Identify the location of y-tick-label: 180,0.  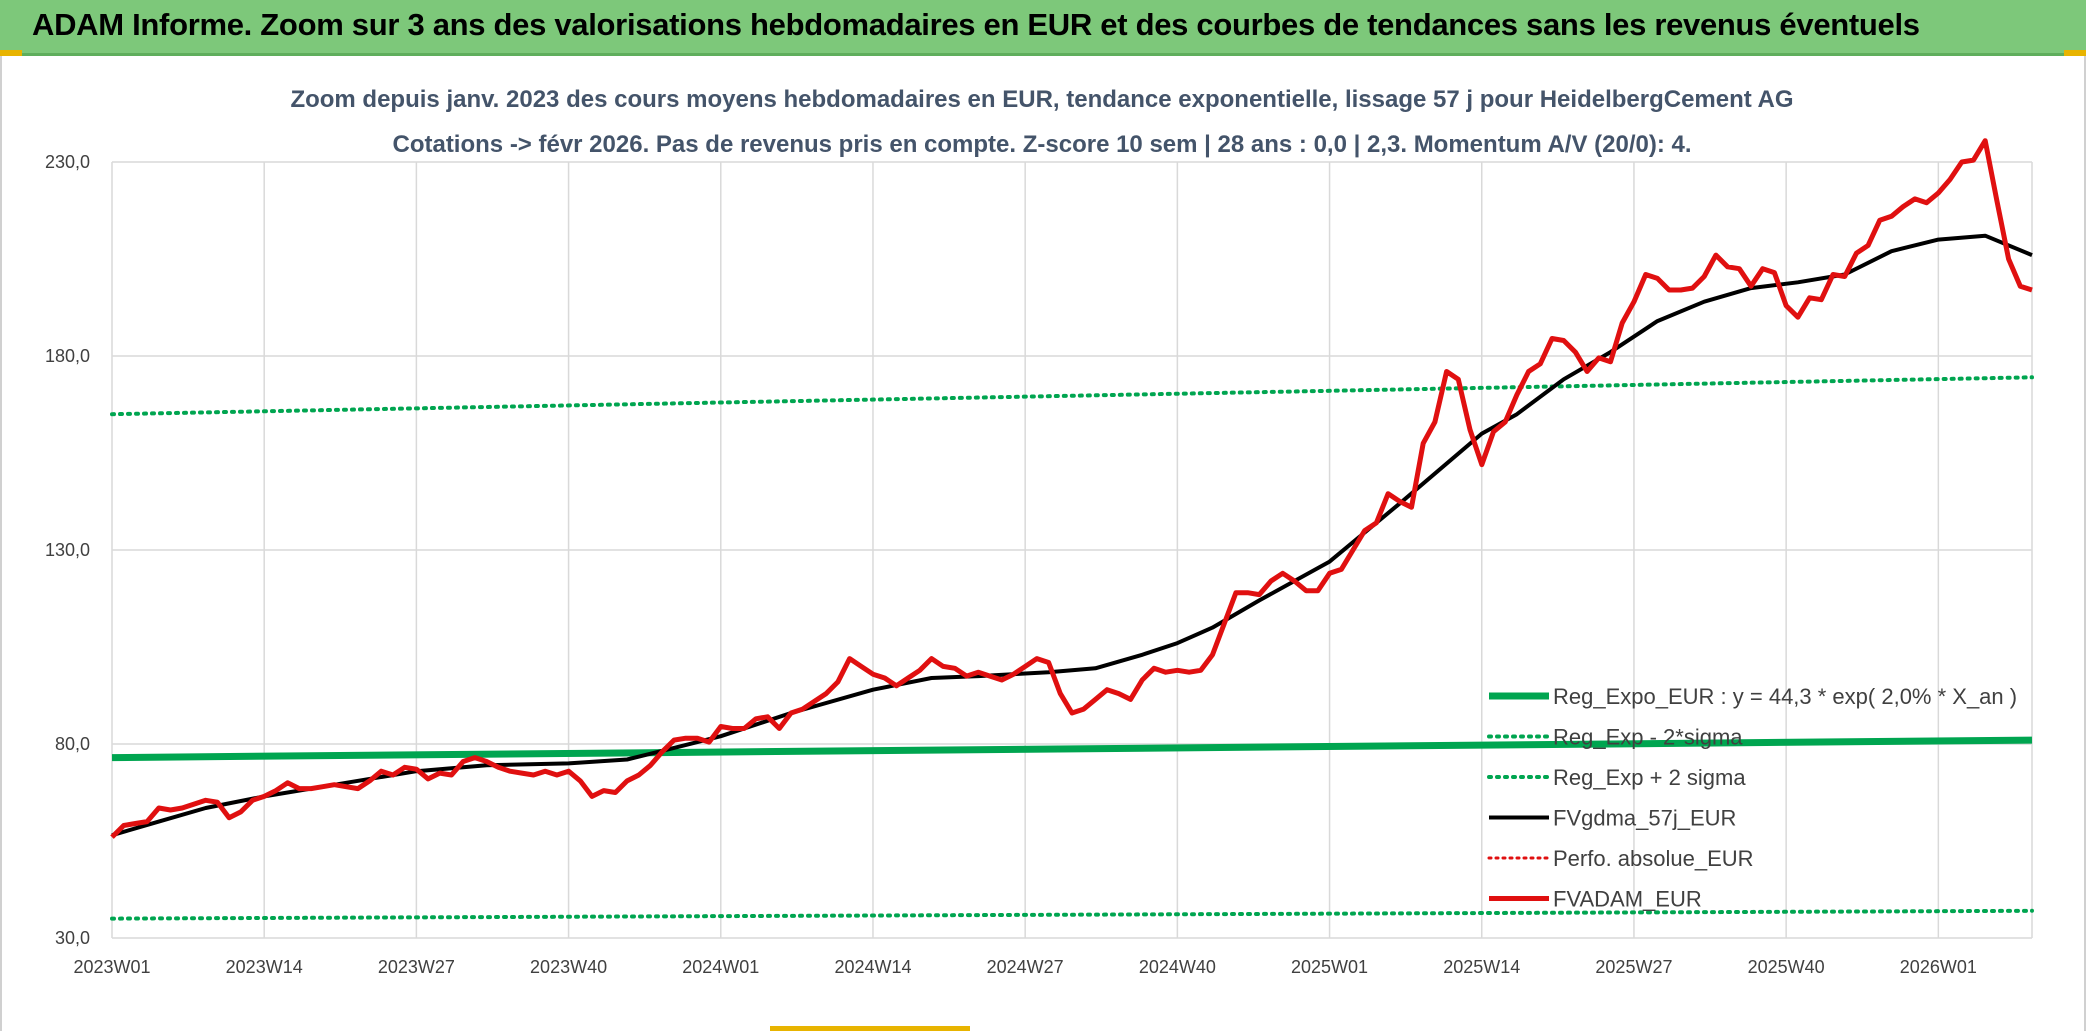
(67, 356).